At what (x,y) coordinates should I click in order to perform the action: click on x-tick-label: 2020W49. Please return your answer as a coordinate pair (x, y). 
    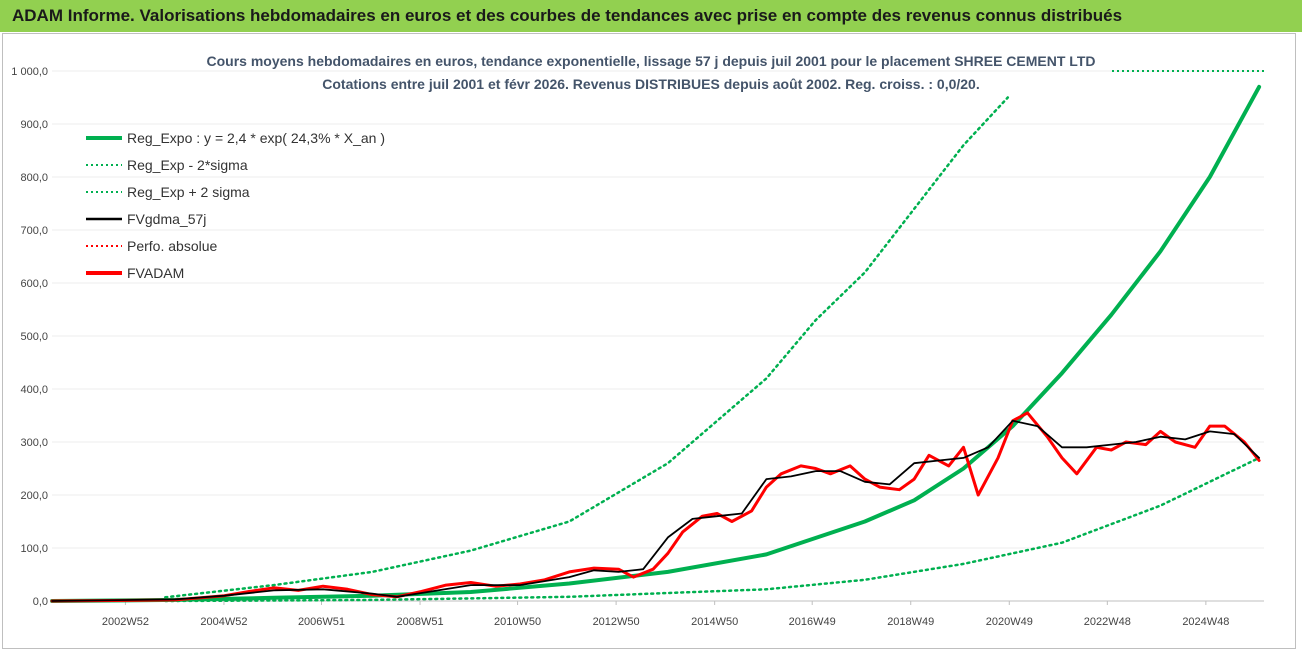
    Looking at the image, I should click on (1009, 622).